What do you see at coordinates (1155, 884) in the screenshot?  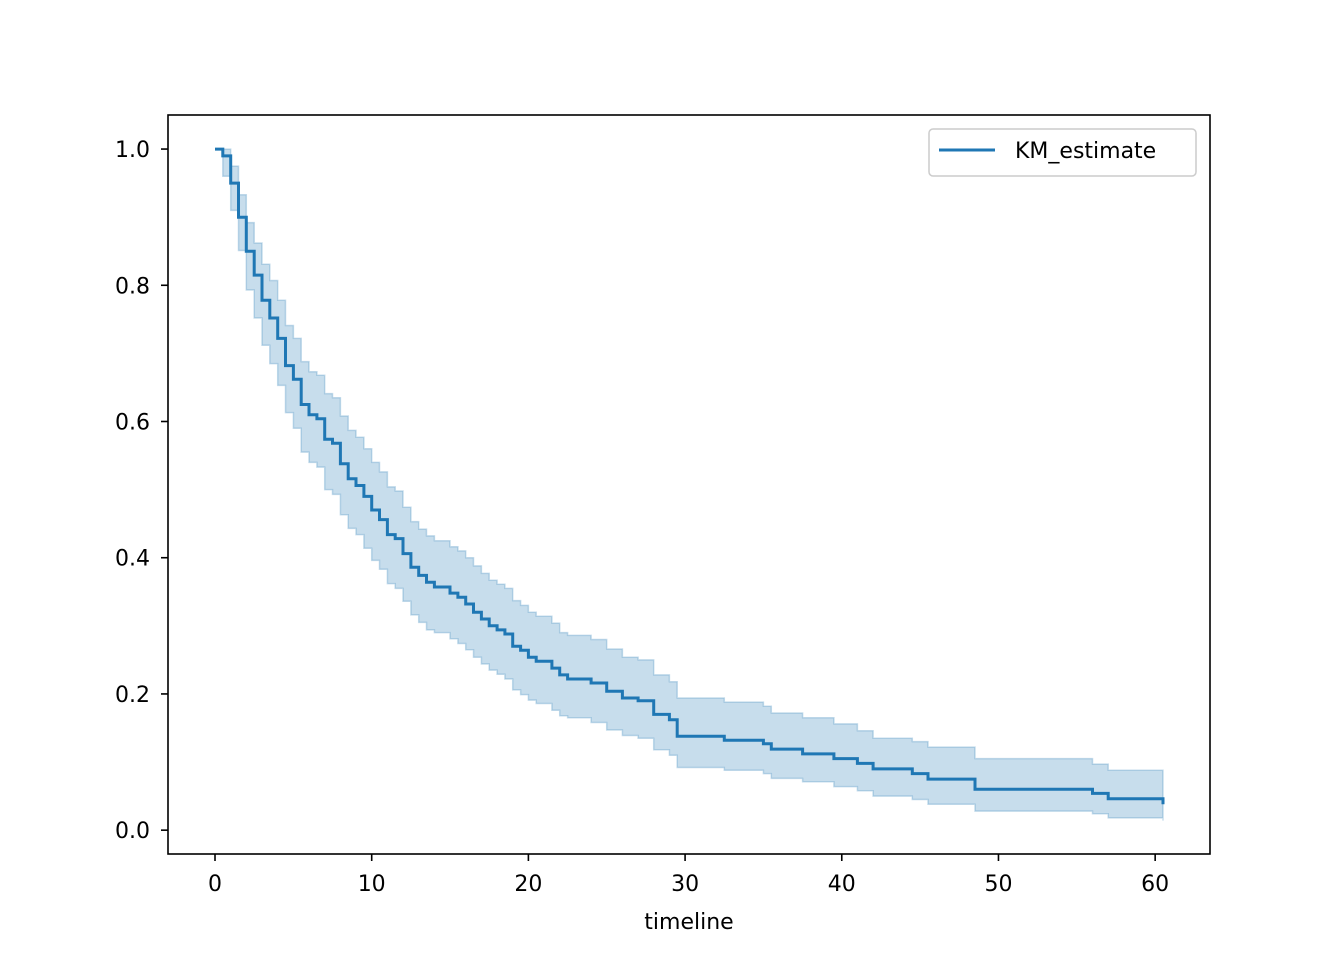 I see `x-tick-label: 60` at bounding box center [1155, 884].